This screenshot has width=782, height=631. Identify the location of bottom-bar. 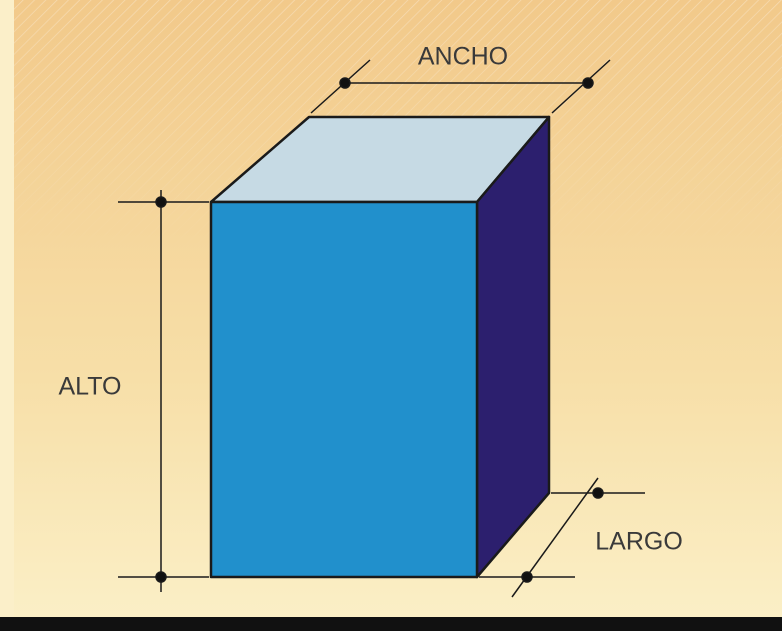
(391, 624).